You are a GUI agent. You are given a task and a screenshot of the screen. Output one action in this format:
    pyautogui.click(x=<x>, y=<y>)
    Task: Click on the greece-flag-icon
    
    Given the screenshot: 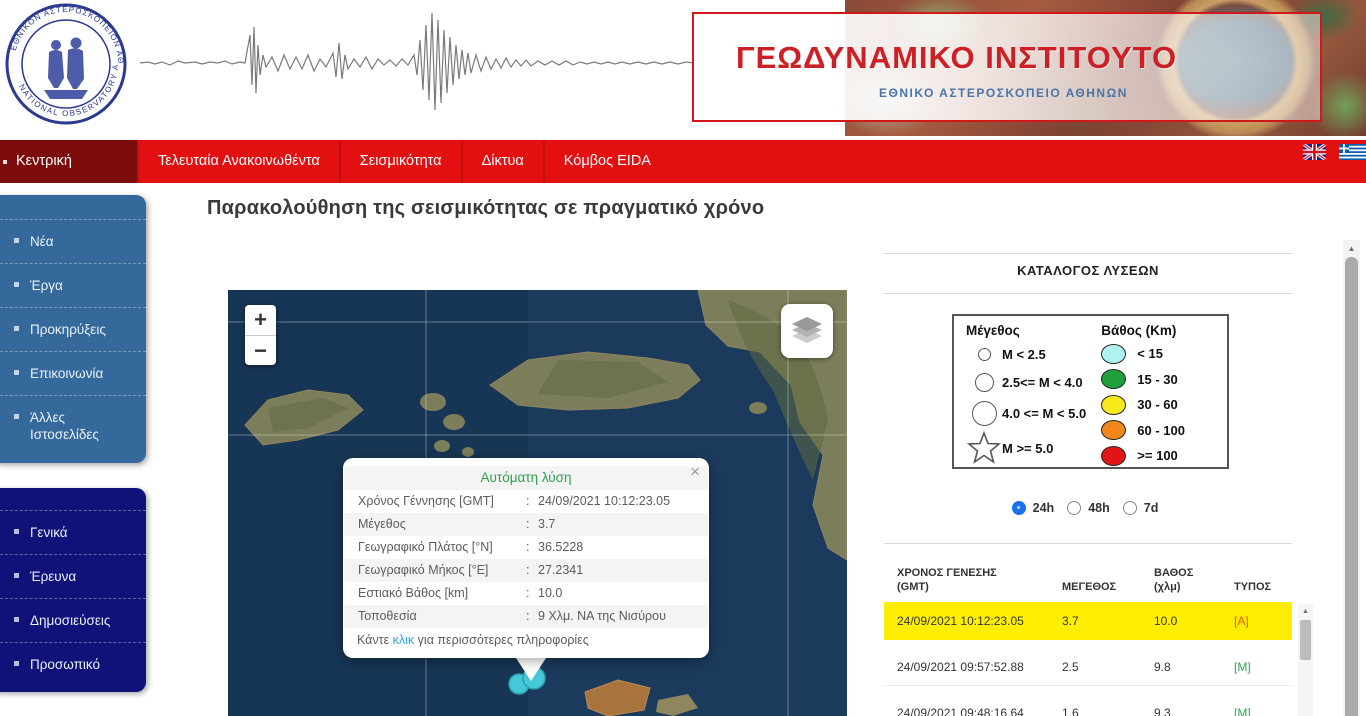 What is the action you would take?
    pyautogui.click(x=1352, y=152)
    